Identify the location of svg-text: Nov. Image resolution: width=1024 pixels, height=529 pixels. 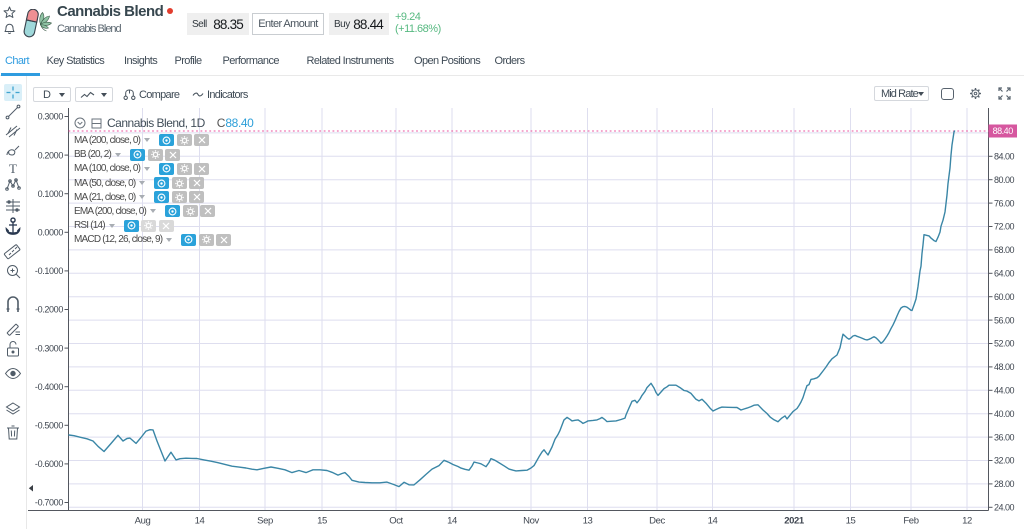
(531, 521).